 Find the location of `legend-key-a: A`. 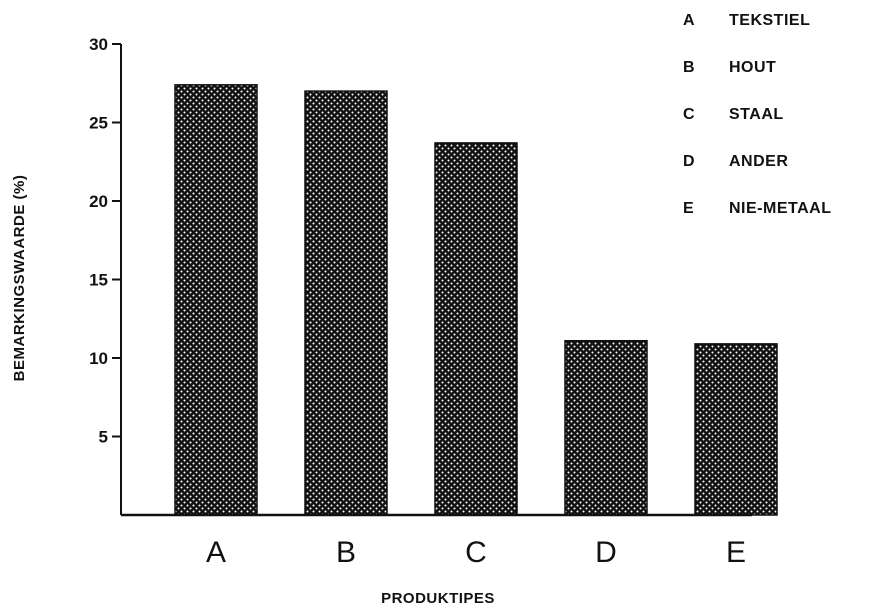

legend-key-a: A is located at coordinates (689, 20).